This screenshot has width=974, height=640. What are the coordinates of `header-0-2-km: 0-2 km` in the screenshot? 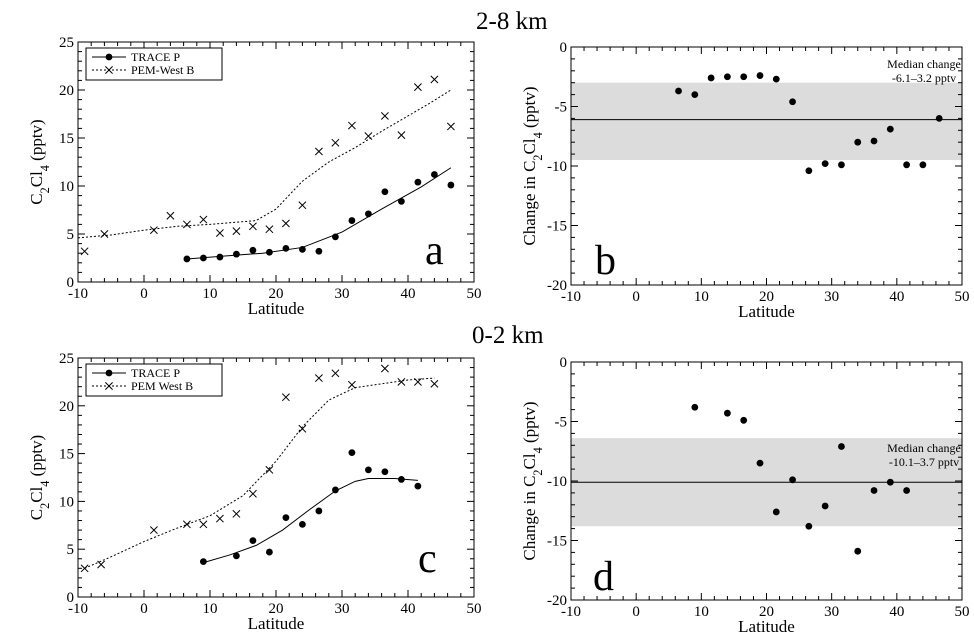 It's located at (508, 335).